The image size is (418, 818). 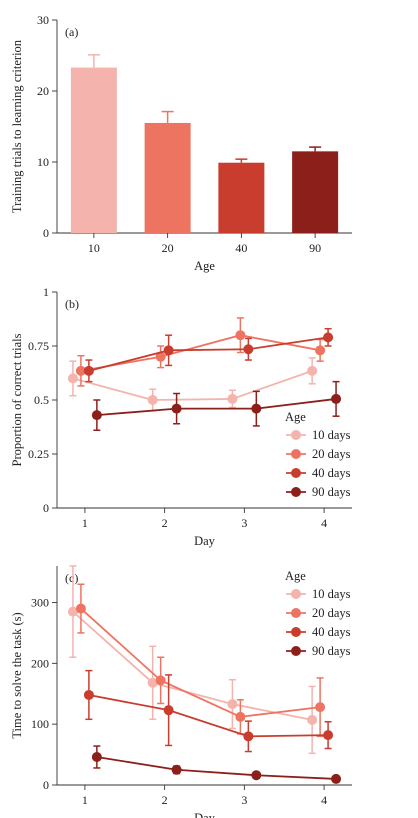 What do you see at coordinates (168, 248) in the screenshot?
I see `x-tick-label: 20` at bounding box center [168, 248].